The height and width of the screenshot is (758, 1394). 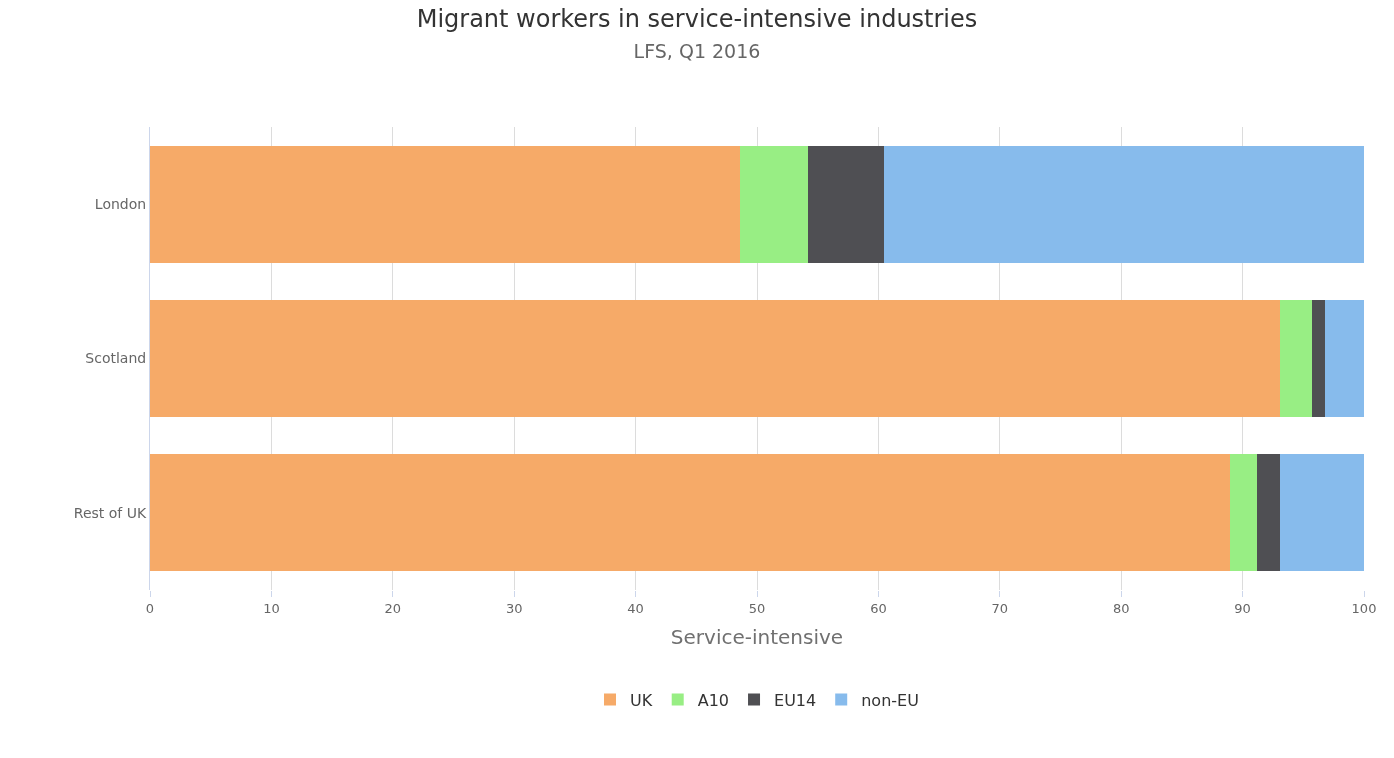 What do you see at coordinates (271, 608) in the screenshot?
I see `x-tick-label: 10` at bounding box center [271, 608].